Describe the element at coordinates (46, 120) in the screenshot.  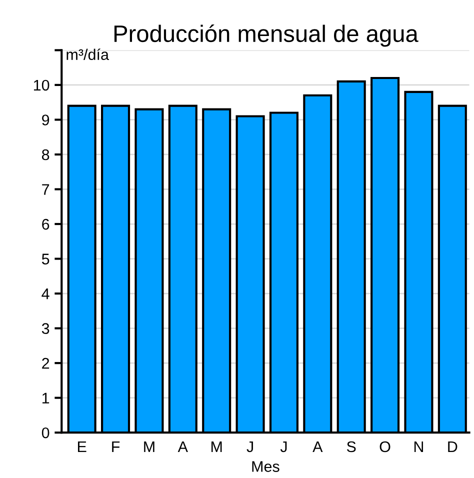
I see `y-tick-label: 9` at that location.